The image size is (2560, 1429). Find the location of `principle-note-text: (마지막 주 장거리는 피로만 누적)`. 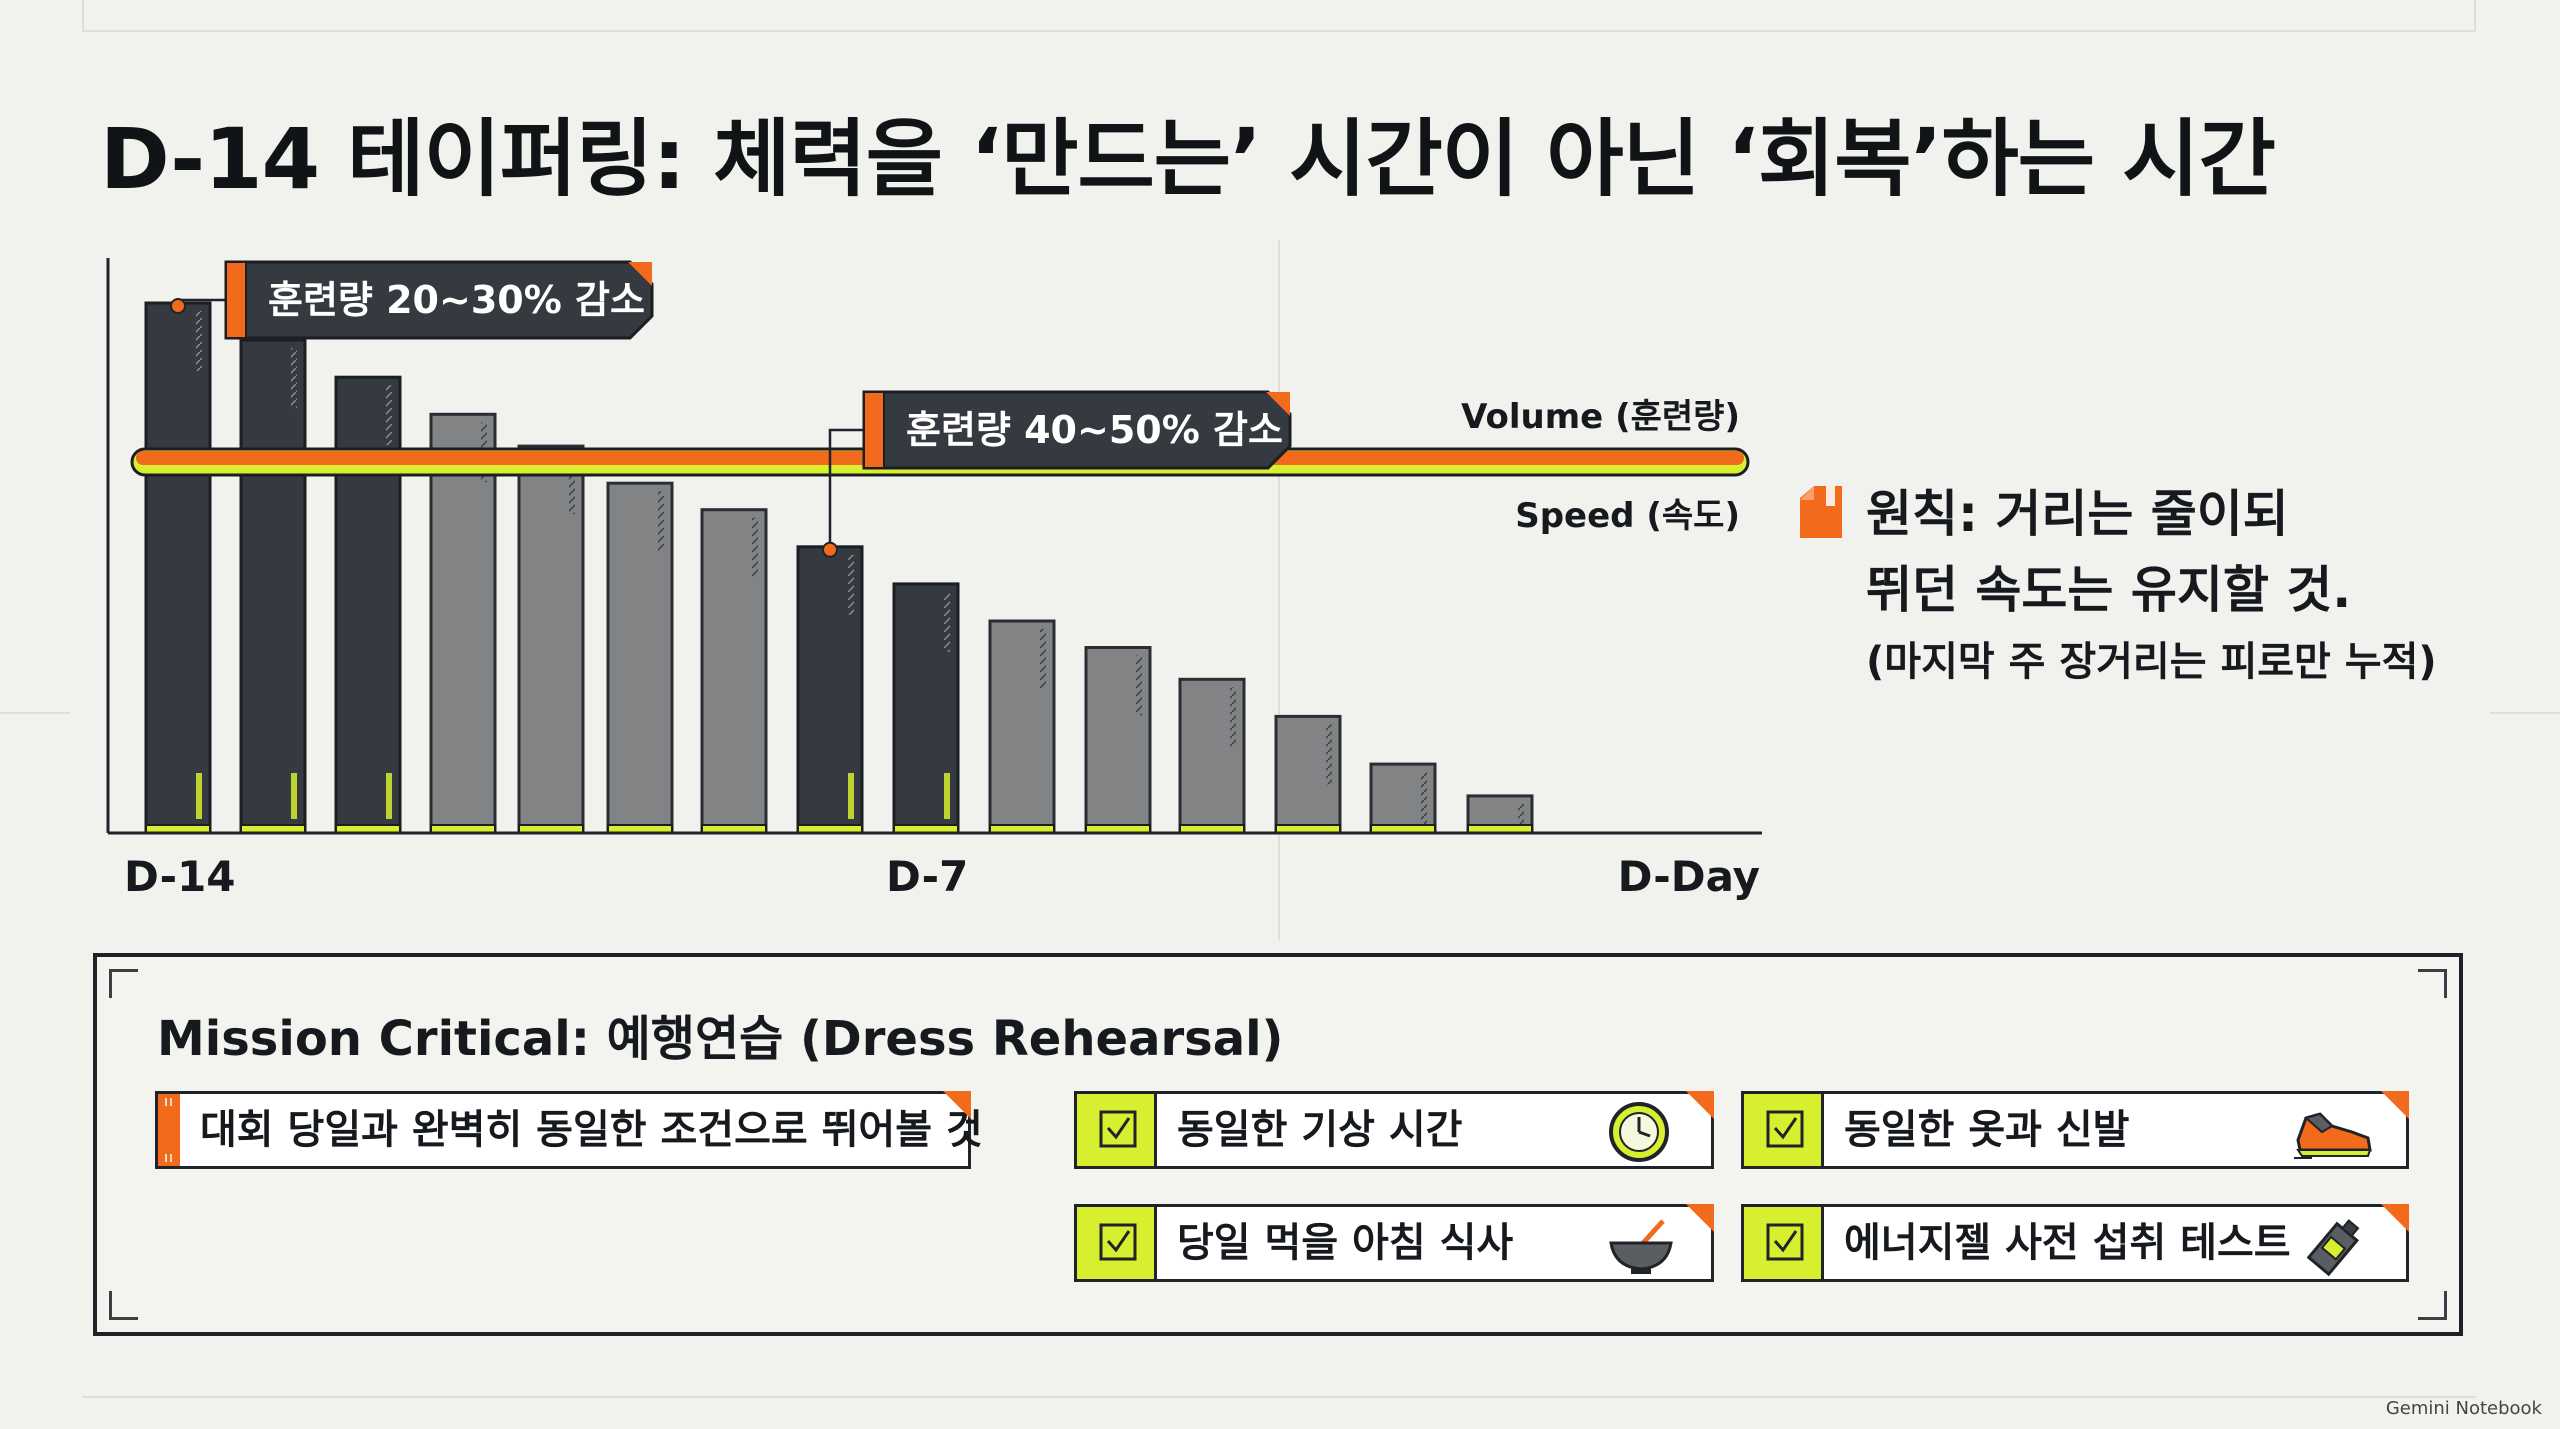

principle-note-text: (마지막 주 장거리는 피로만 누적) is located at coordinates (2151, 662).